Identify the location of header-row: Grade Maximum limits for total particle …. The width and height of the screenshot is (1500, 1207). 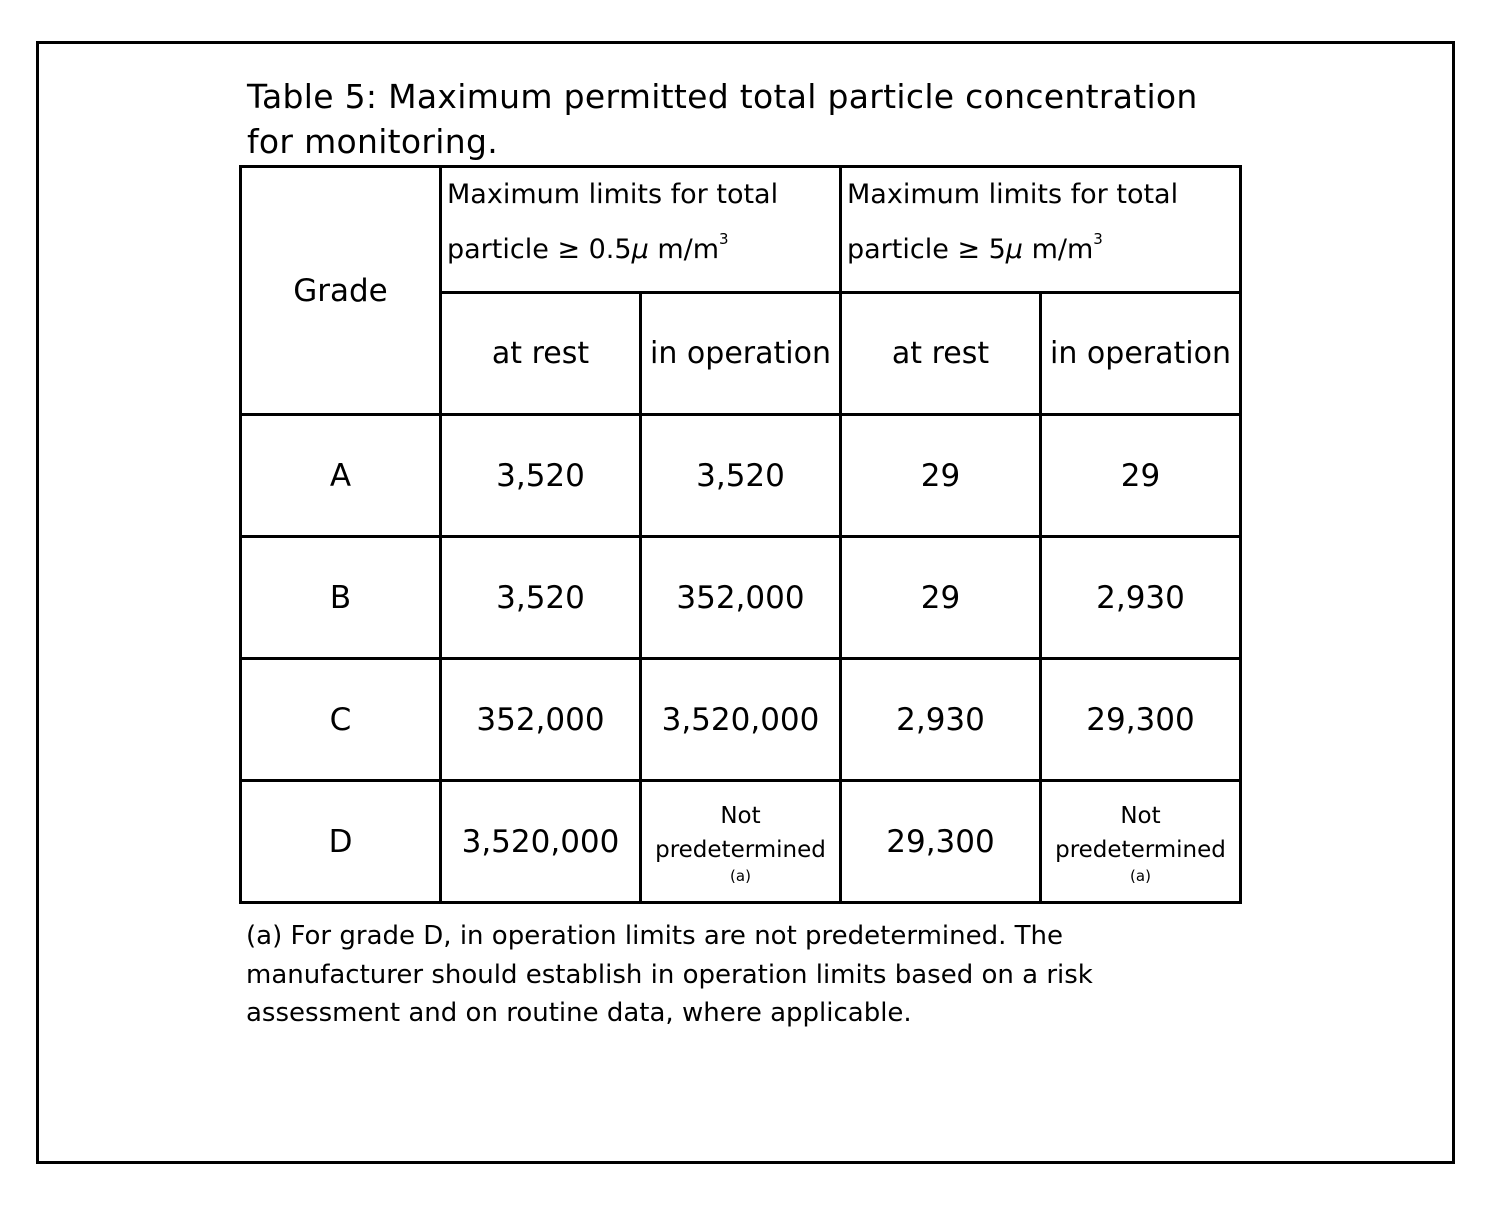
(740, 290).